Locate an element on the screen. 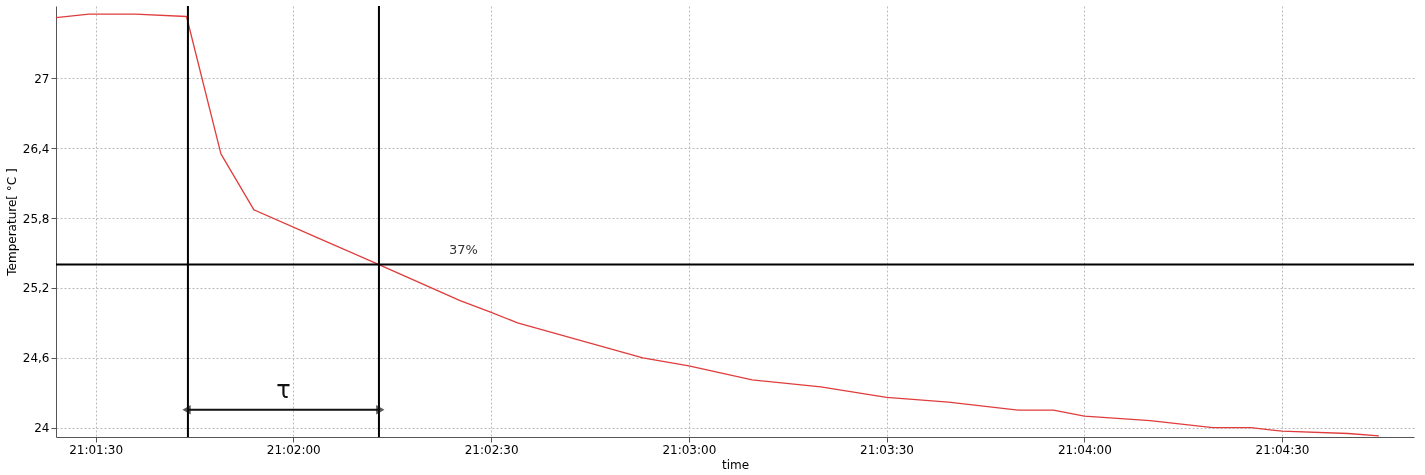  annotation: 37% is located at coordinates (463, 249).